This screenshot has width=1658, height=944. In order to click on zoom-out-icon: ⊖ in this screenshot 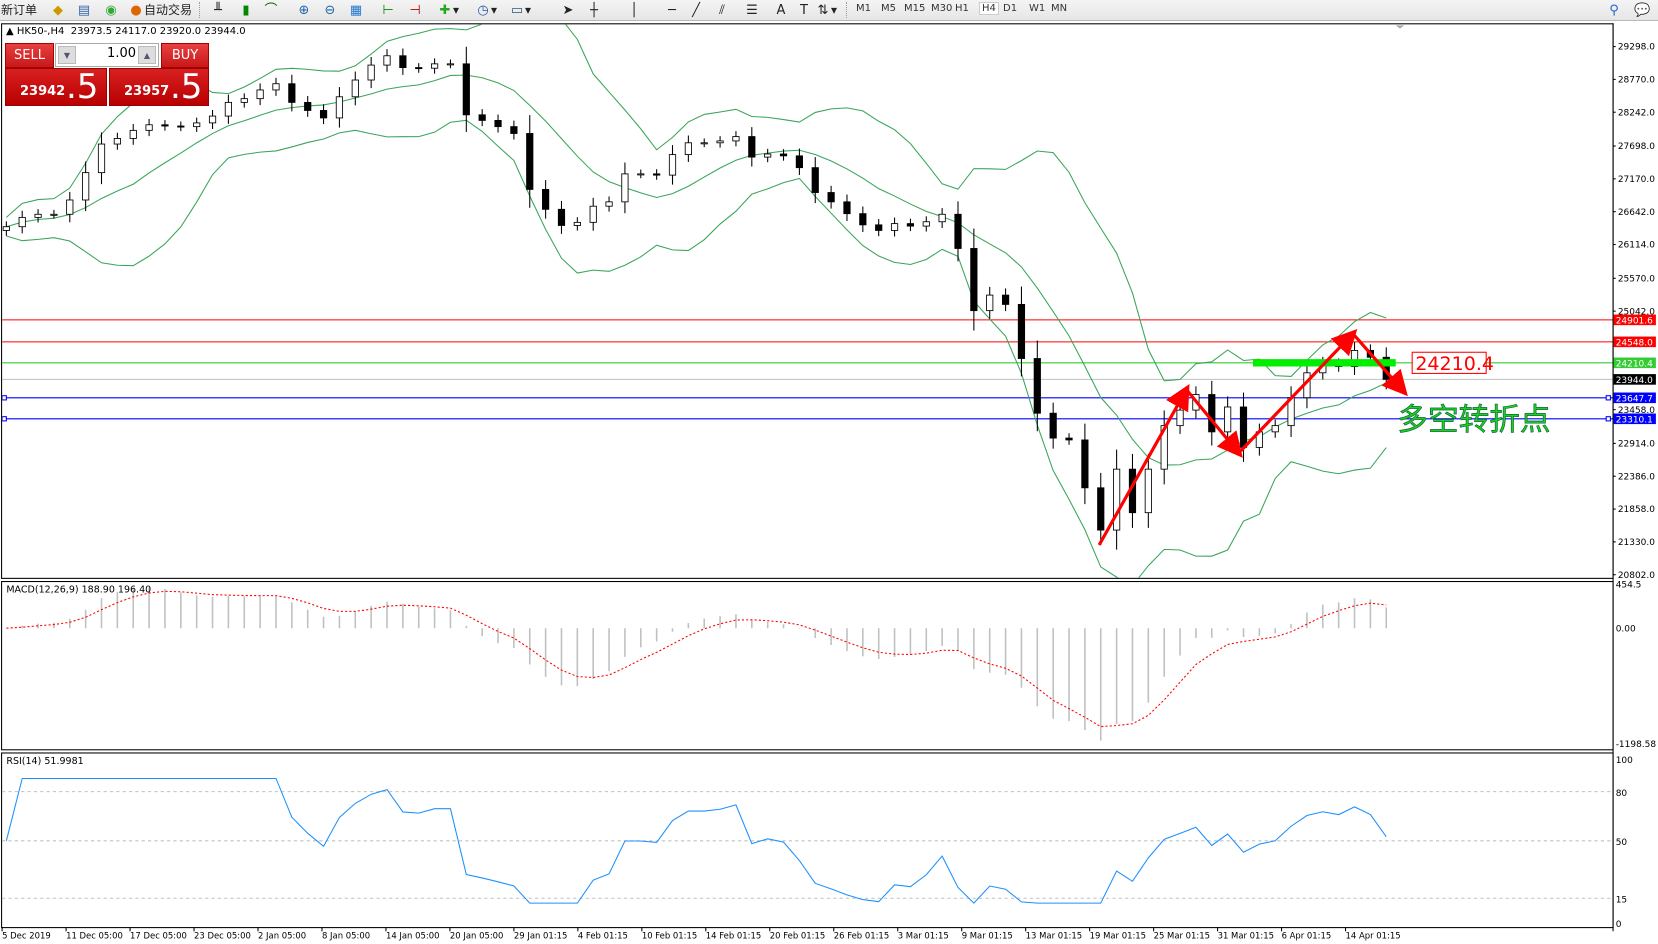, I will do `click(330, 10)`.